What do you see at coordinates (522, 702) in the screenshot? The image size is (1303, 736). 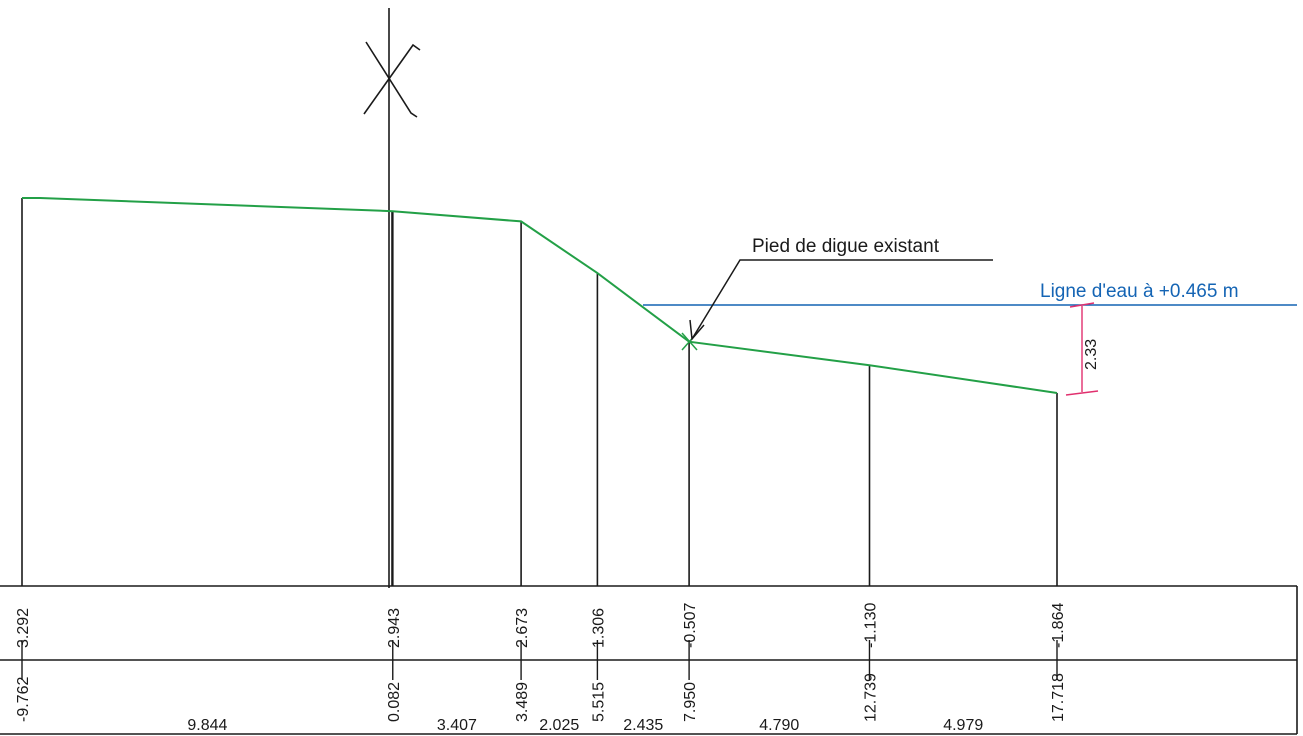 I see `distance-label-2: 3.489` at bounding box center [522, 702].